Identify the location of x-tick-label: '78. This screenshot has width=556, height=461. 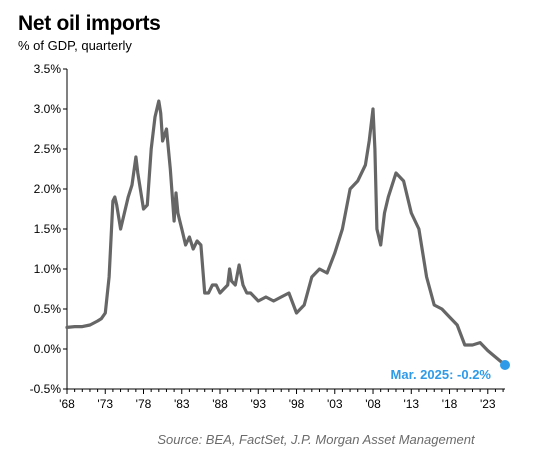
(144, 404).